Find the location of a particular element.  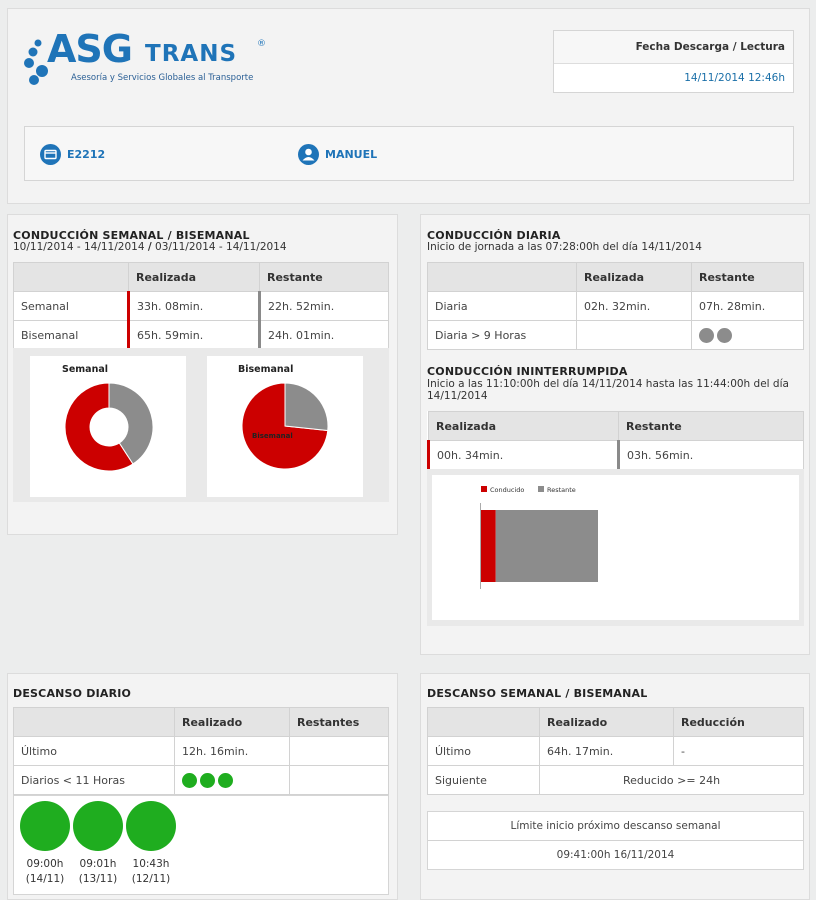

weekly-range: 10/11/2014 - 14/11/2014 is located at coordinates (79, 247).